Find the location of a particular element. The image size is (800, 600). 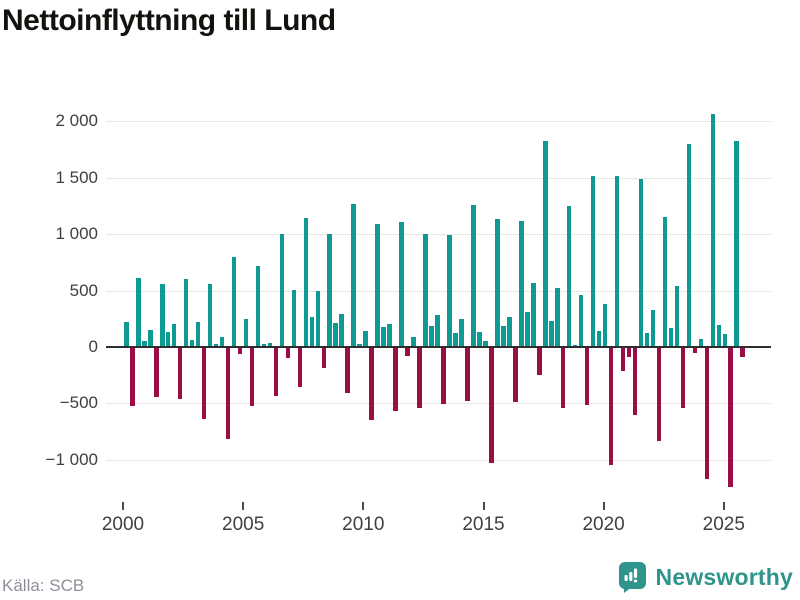

bar-2024-Q2 is located at coordinates (707, 413).